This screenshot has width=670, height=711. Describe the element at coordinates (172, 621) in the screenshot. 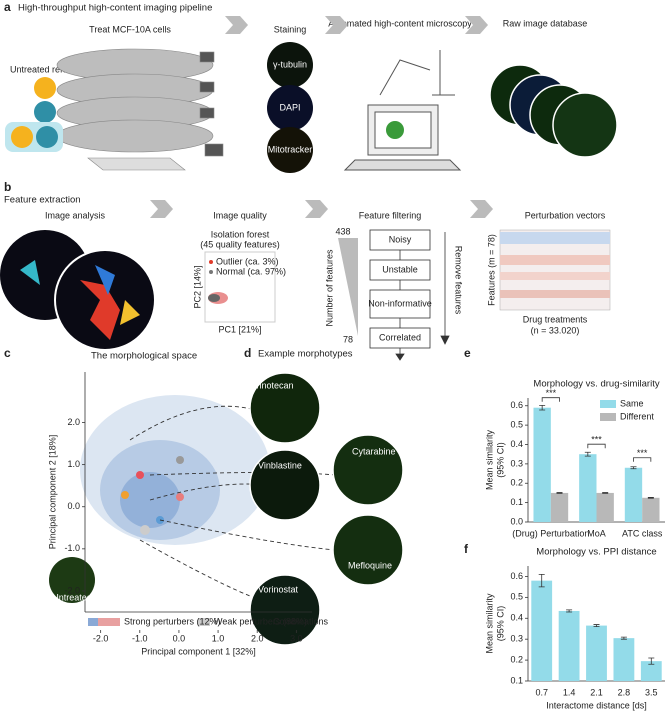

I see `legend-label: Strong perturbers (12%)` at that location.